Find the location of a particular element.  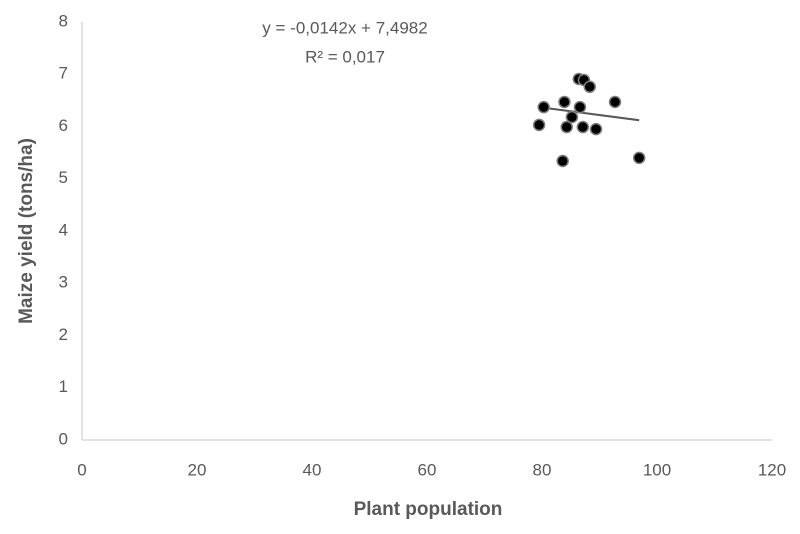

x-tick-label: 100 is located at coordinates (657, 469).